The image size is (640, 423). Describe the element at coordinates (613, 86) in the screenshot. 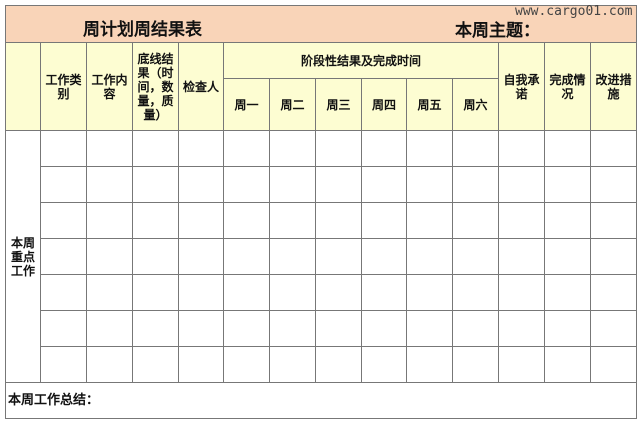

I see `header-improvement: 改进措施` at that location.